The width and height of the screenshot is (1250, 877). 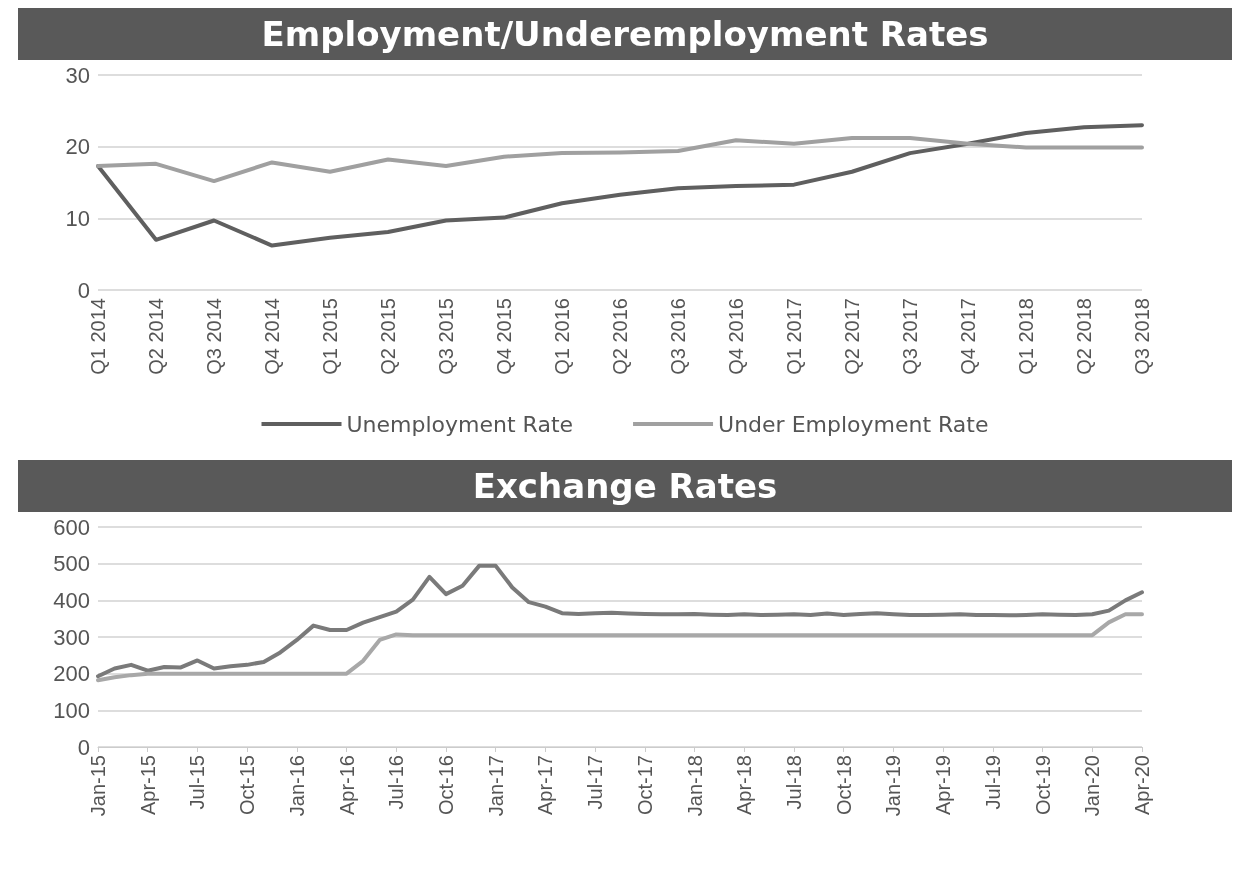 I want to click on y-tick-label: 400, so click(x=71, y=600).